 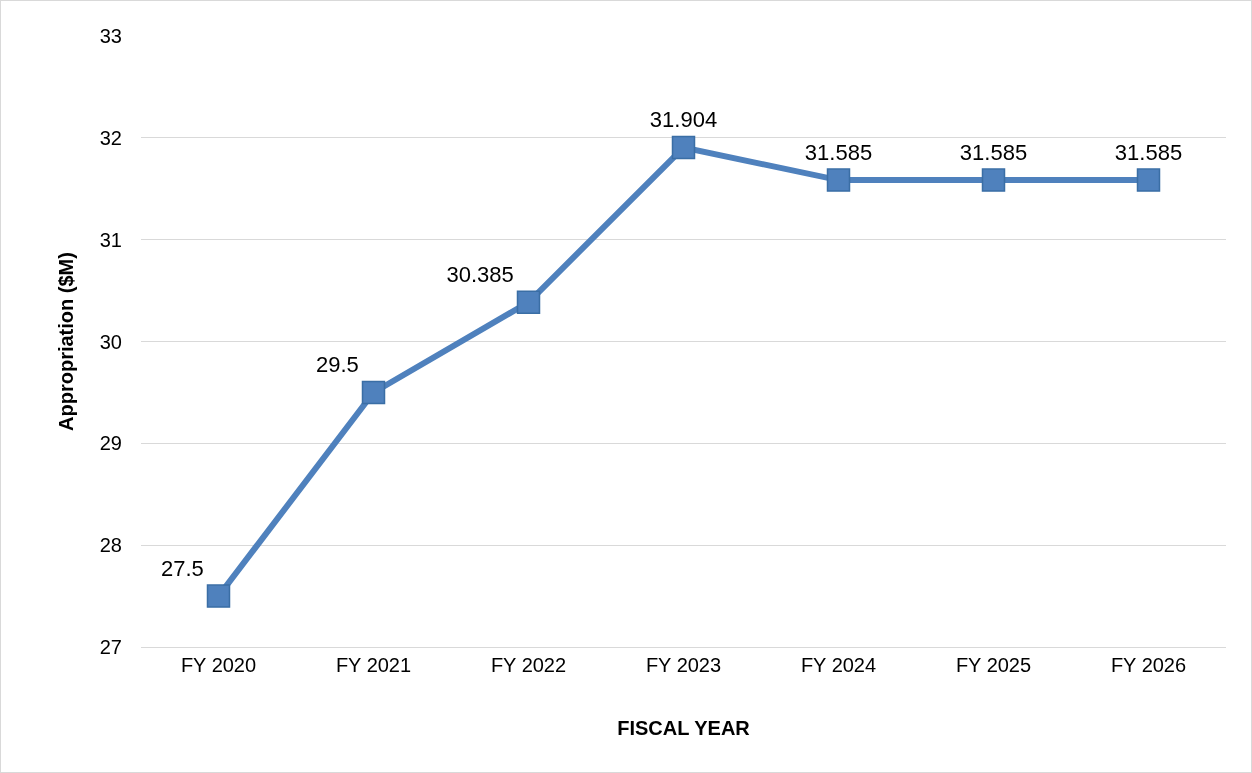 What do you see at coordinates (110, 36) in the screenshot?
I see `y-tick-label: 33` at bounding box center [110, 36].